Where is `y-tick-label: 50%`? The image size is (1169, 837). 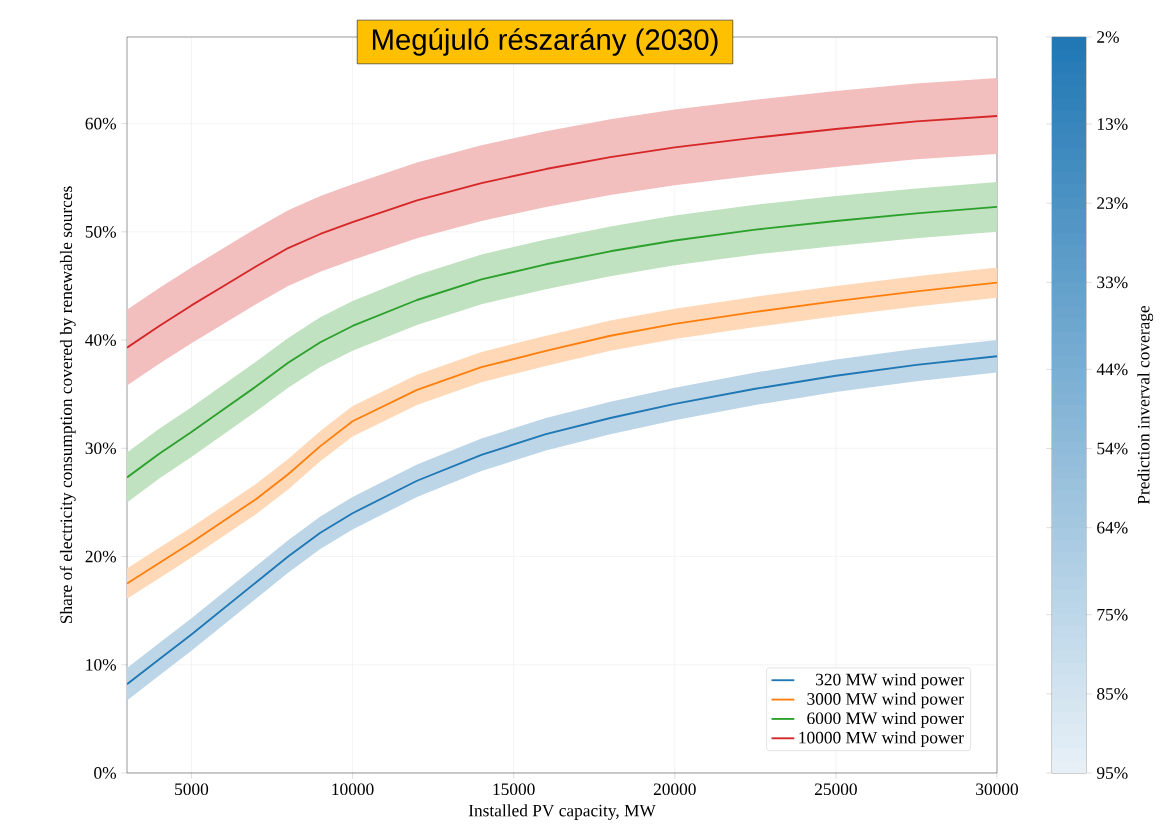 y-tick-label: 50% is located at coordinates (101, 231).